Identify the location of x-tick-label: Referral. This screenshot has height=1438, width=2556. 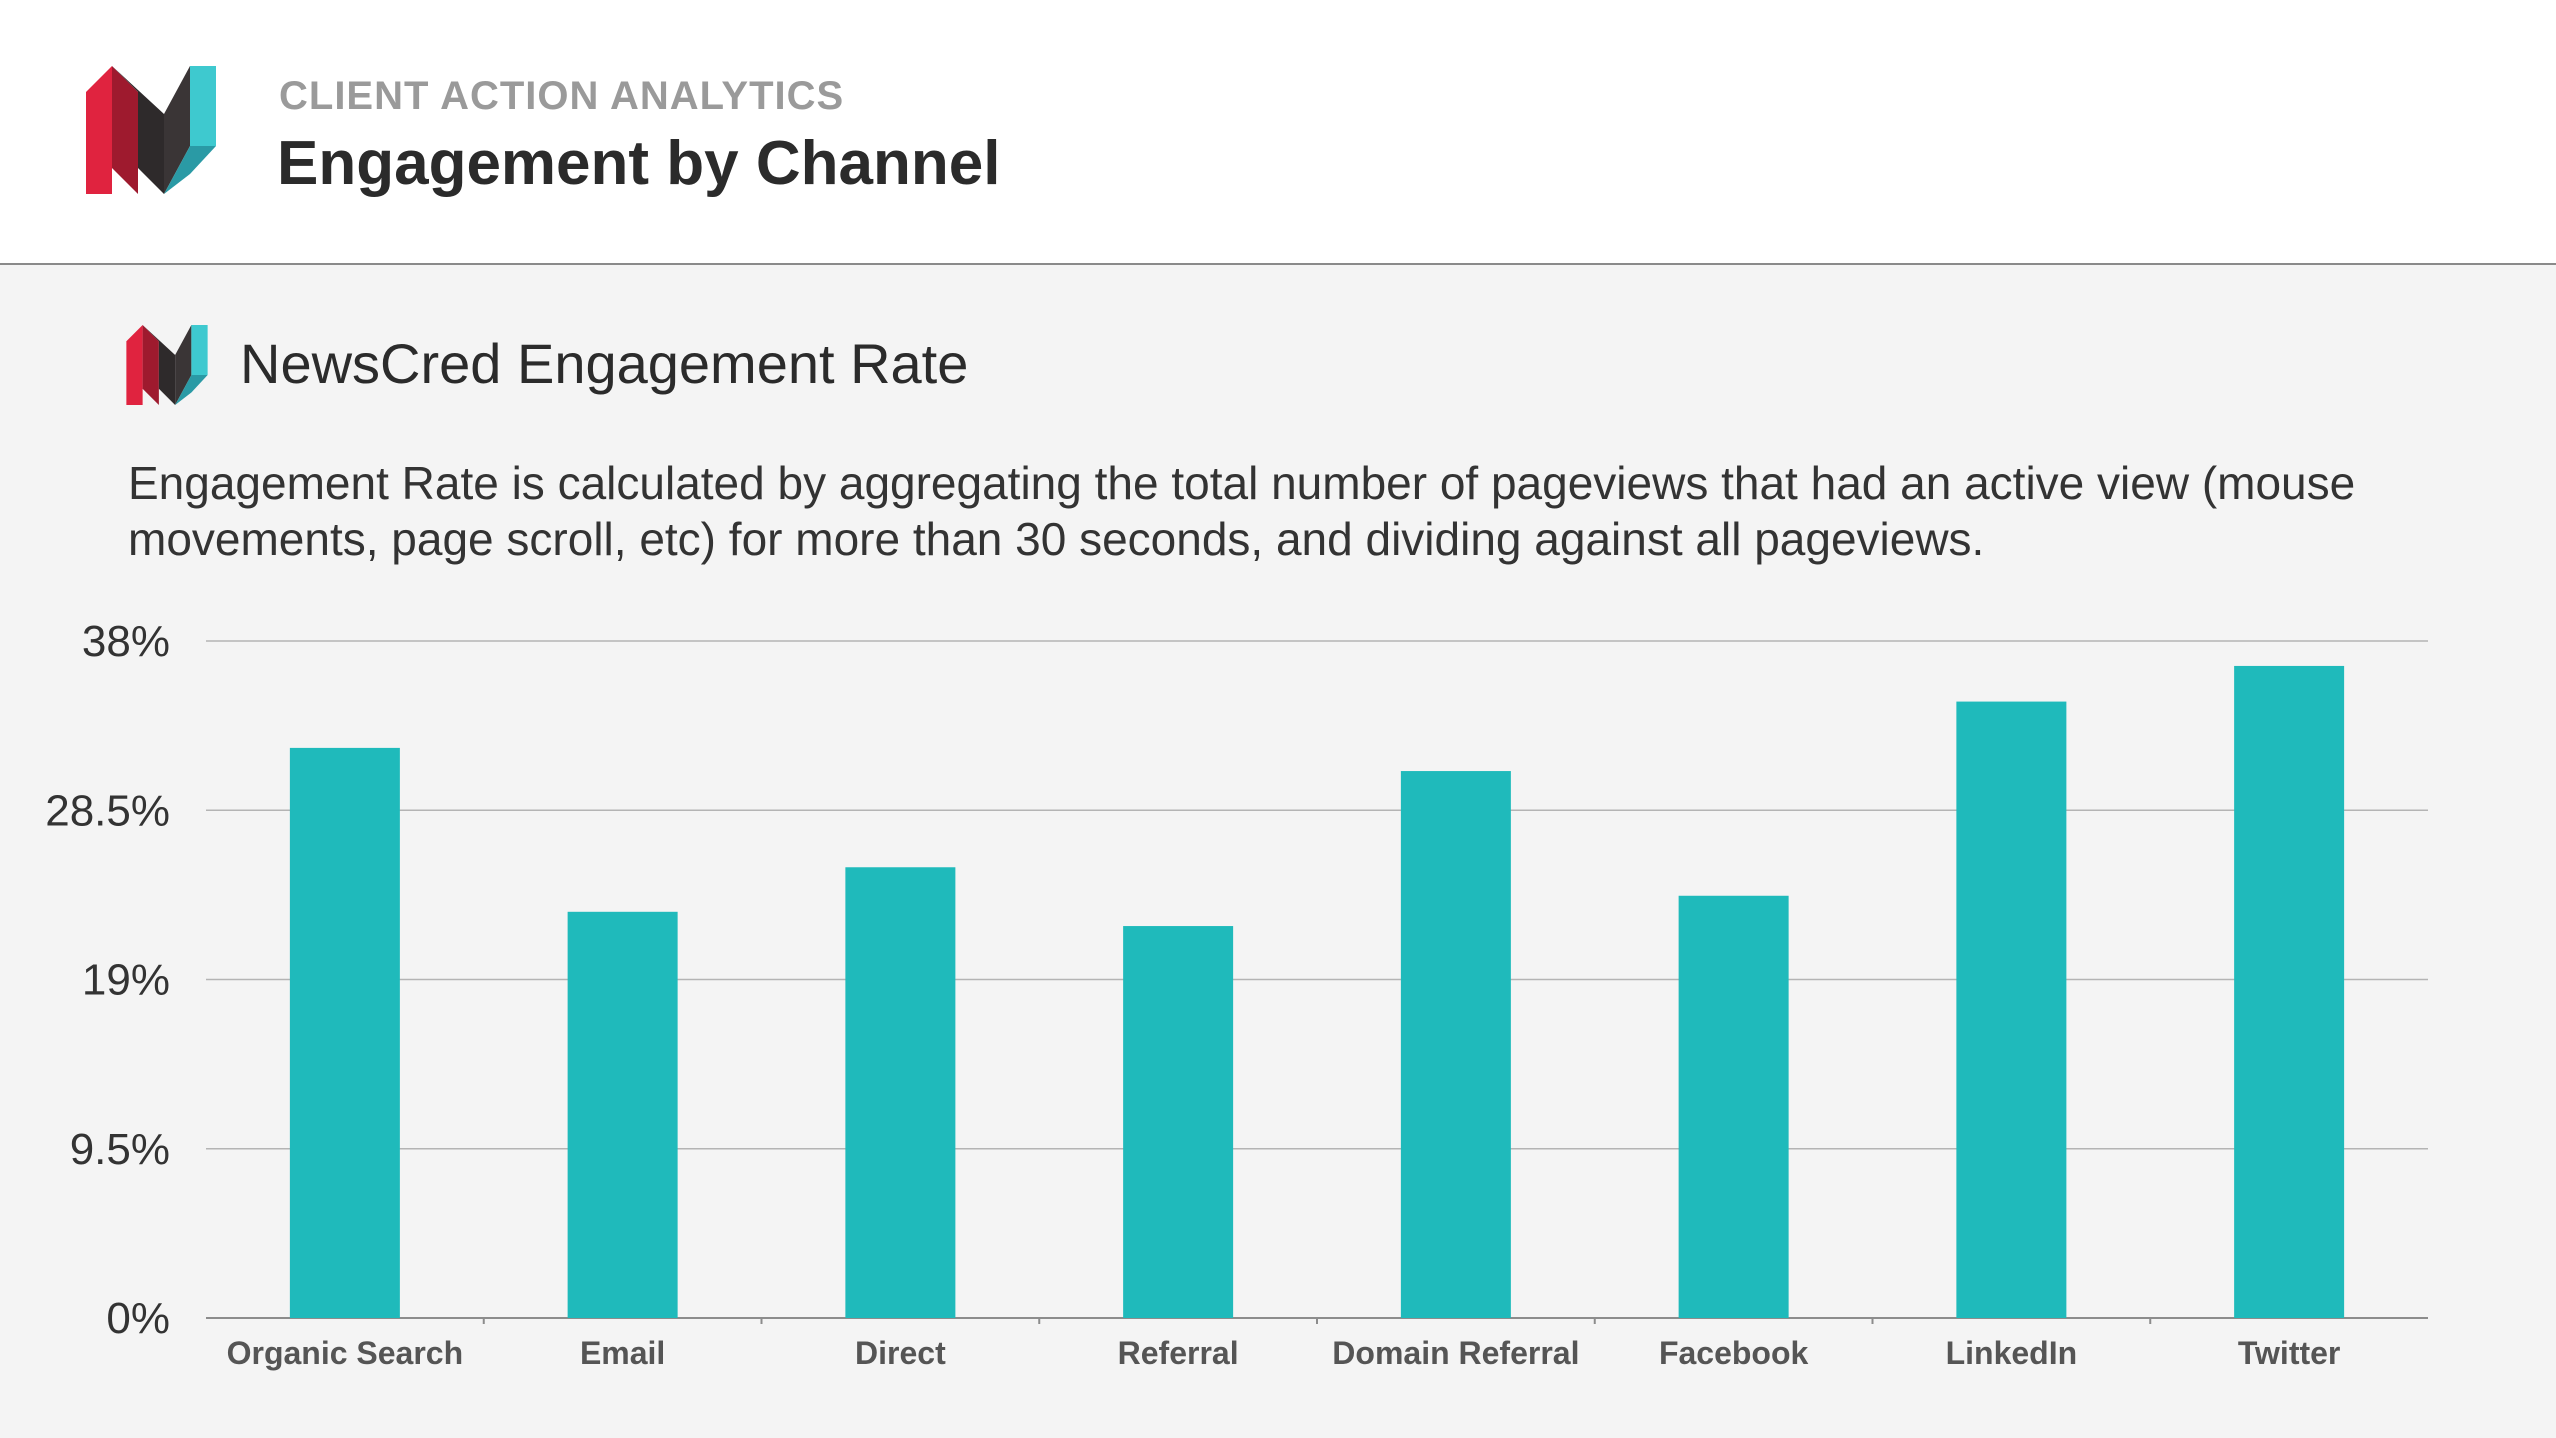
(1178, 1353).